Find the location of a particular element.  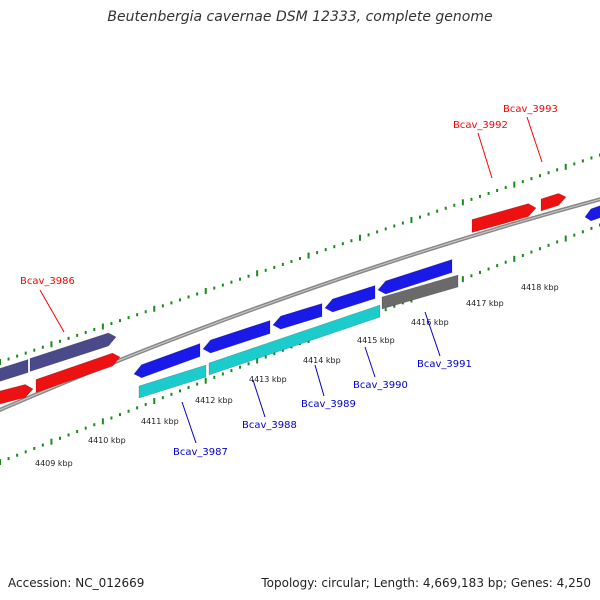

kbp-label: 4416 kbp is located at coordinates (430, 322).